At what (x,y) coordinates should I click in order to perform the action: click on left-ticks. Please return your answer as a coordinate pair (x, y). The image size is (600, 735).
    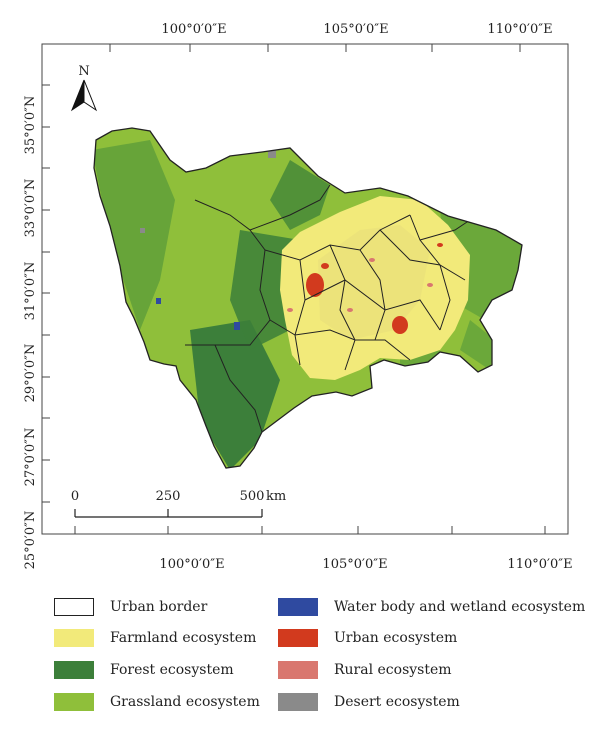
    Looking at the image, I should click on (46, 293).